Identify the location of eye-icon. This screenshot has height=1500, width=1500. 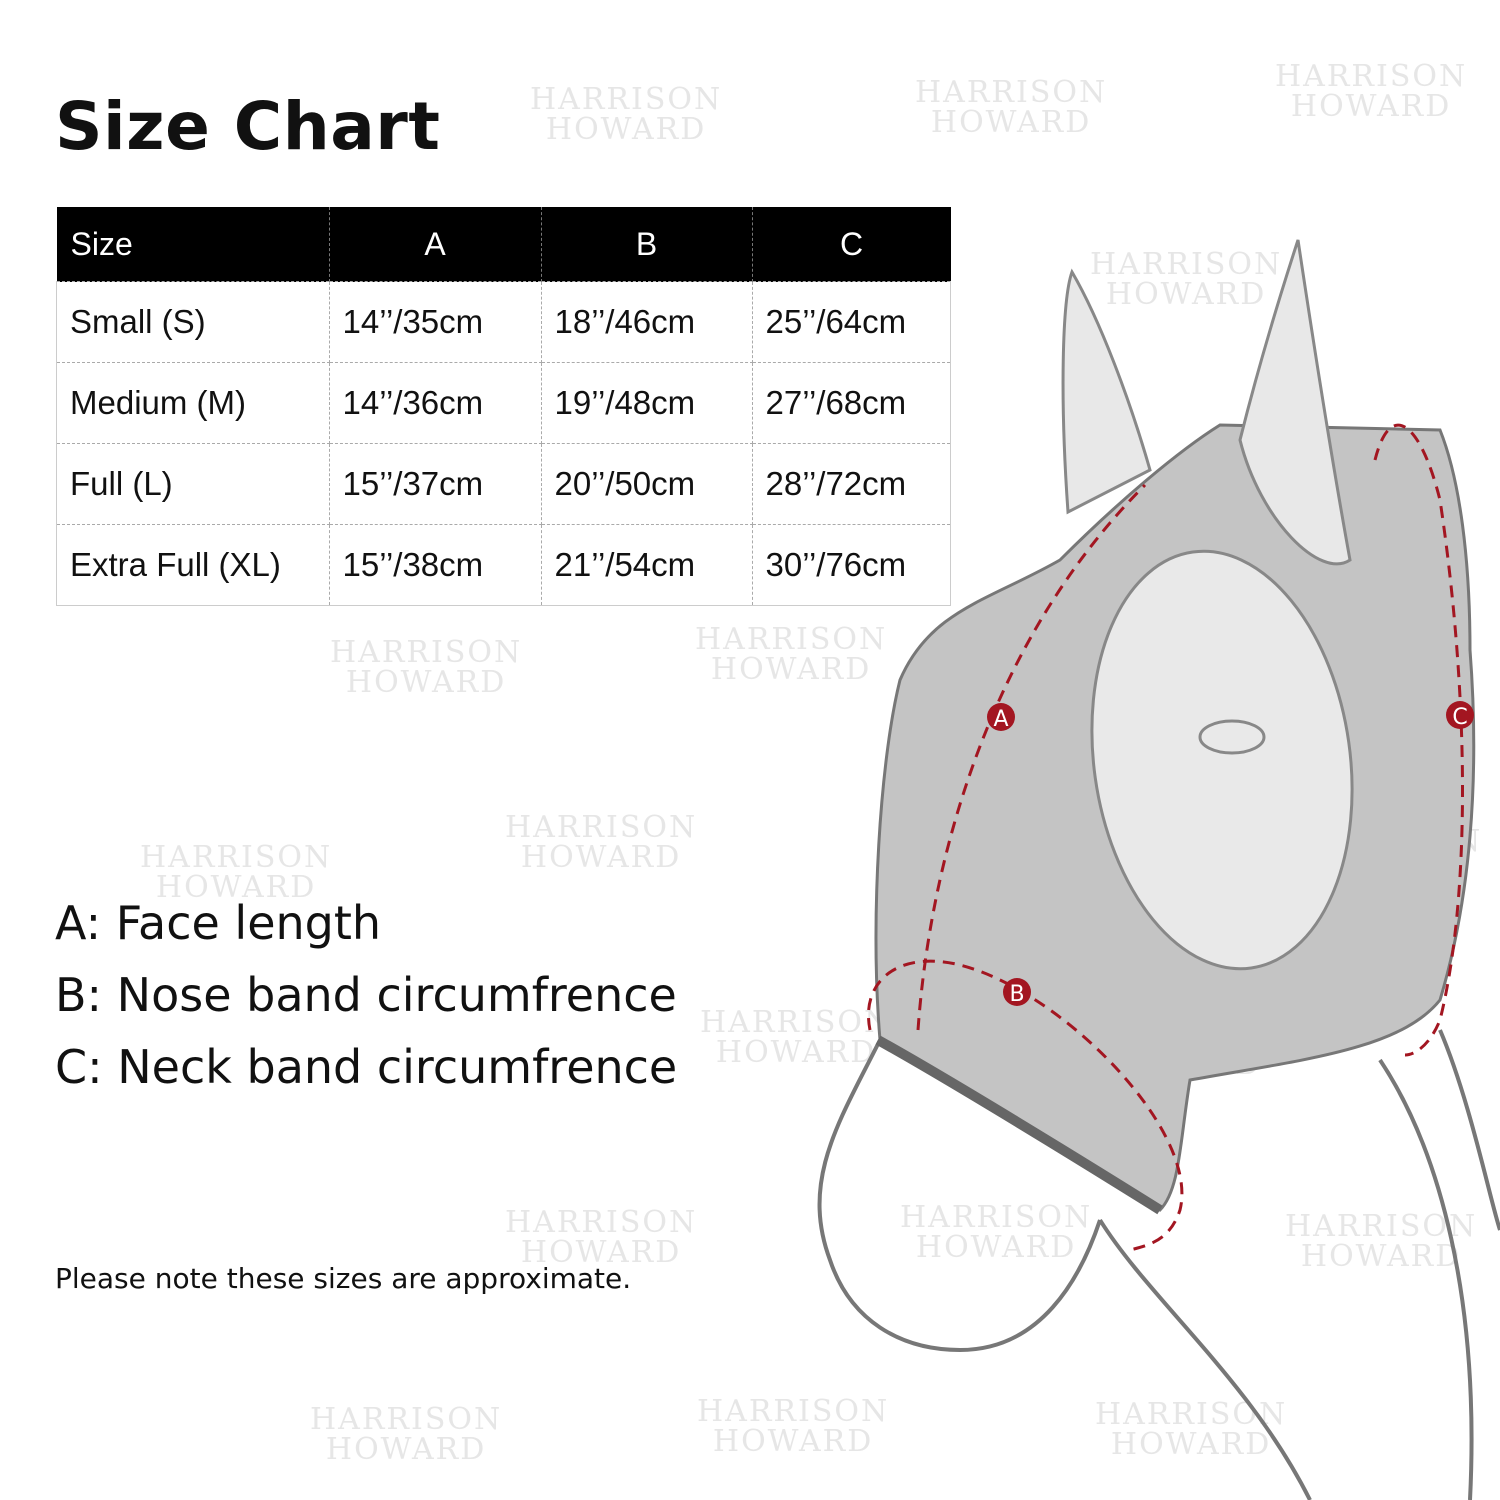
(1232, 737).